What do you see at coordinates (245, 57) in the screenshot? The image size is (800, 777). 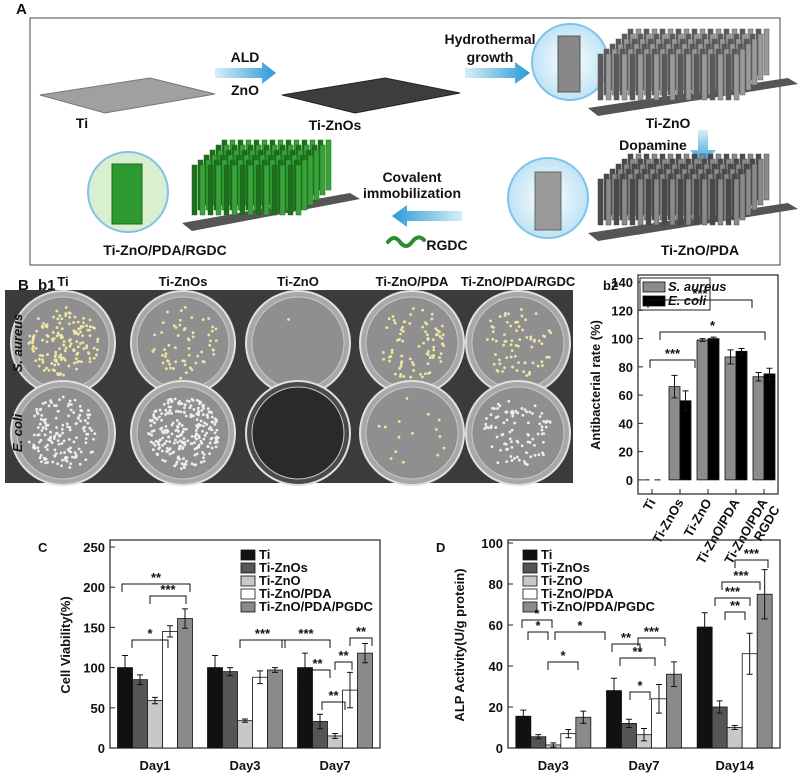 I see `step-label: ALD` at bounding box center [245, 57].